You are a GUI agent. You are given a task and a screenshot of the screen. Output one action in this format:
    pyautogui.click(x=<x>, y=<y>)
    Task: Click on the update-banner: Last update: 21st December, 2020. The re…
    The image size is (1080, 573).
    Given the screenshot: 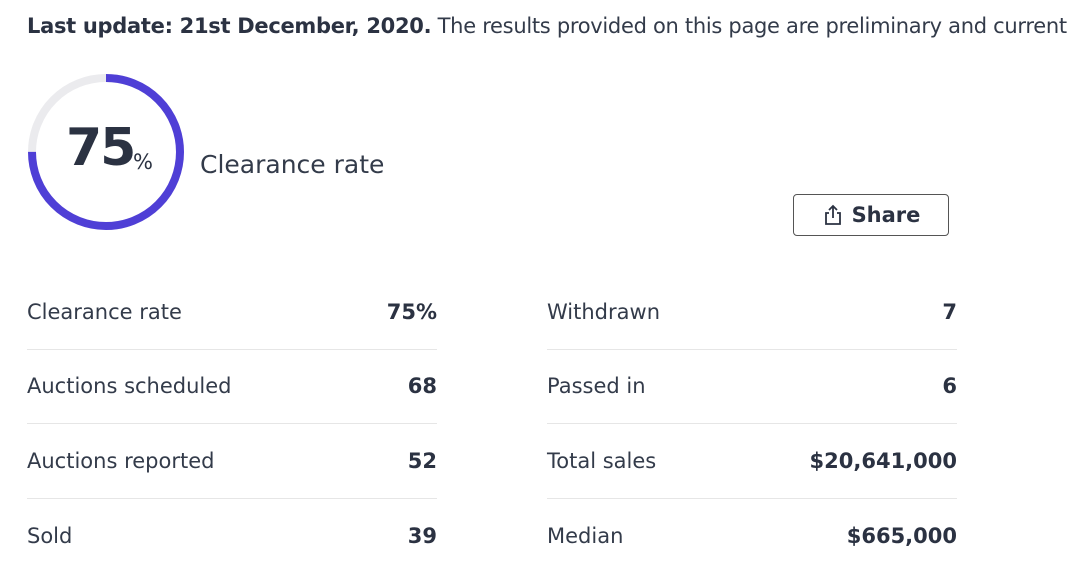 What is the action you would take?
    pyautogui.click(x=547, y=26)
    